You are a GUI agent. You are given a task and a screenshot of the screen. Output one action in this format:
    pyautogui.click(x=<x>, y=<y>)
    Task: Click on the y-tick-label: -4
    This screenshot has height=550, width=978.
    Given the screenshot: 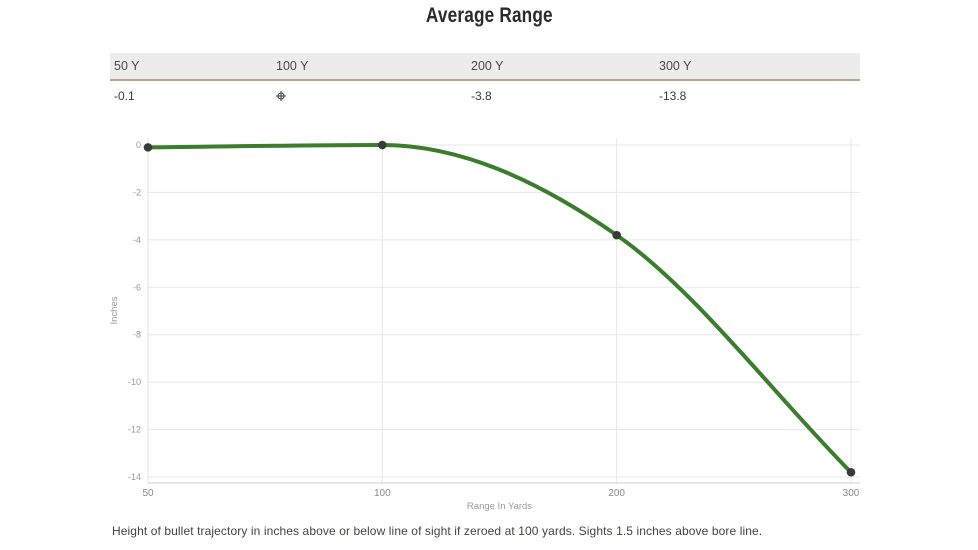 What is the action you would take?
    pyautogui.click(x=137, y=240)
    